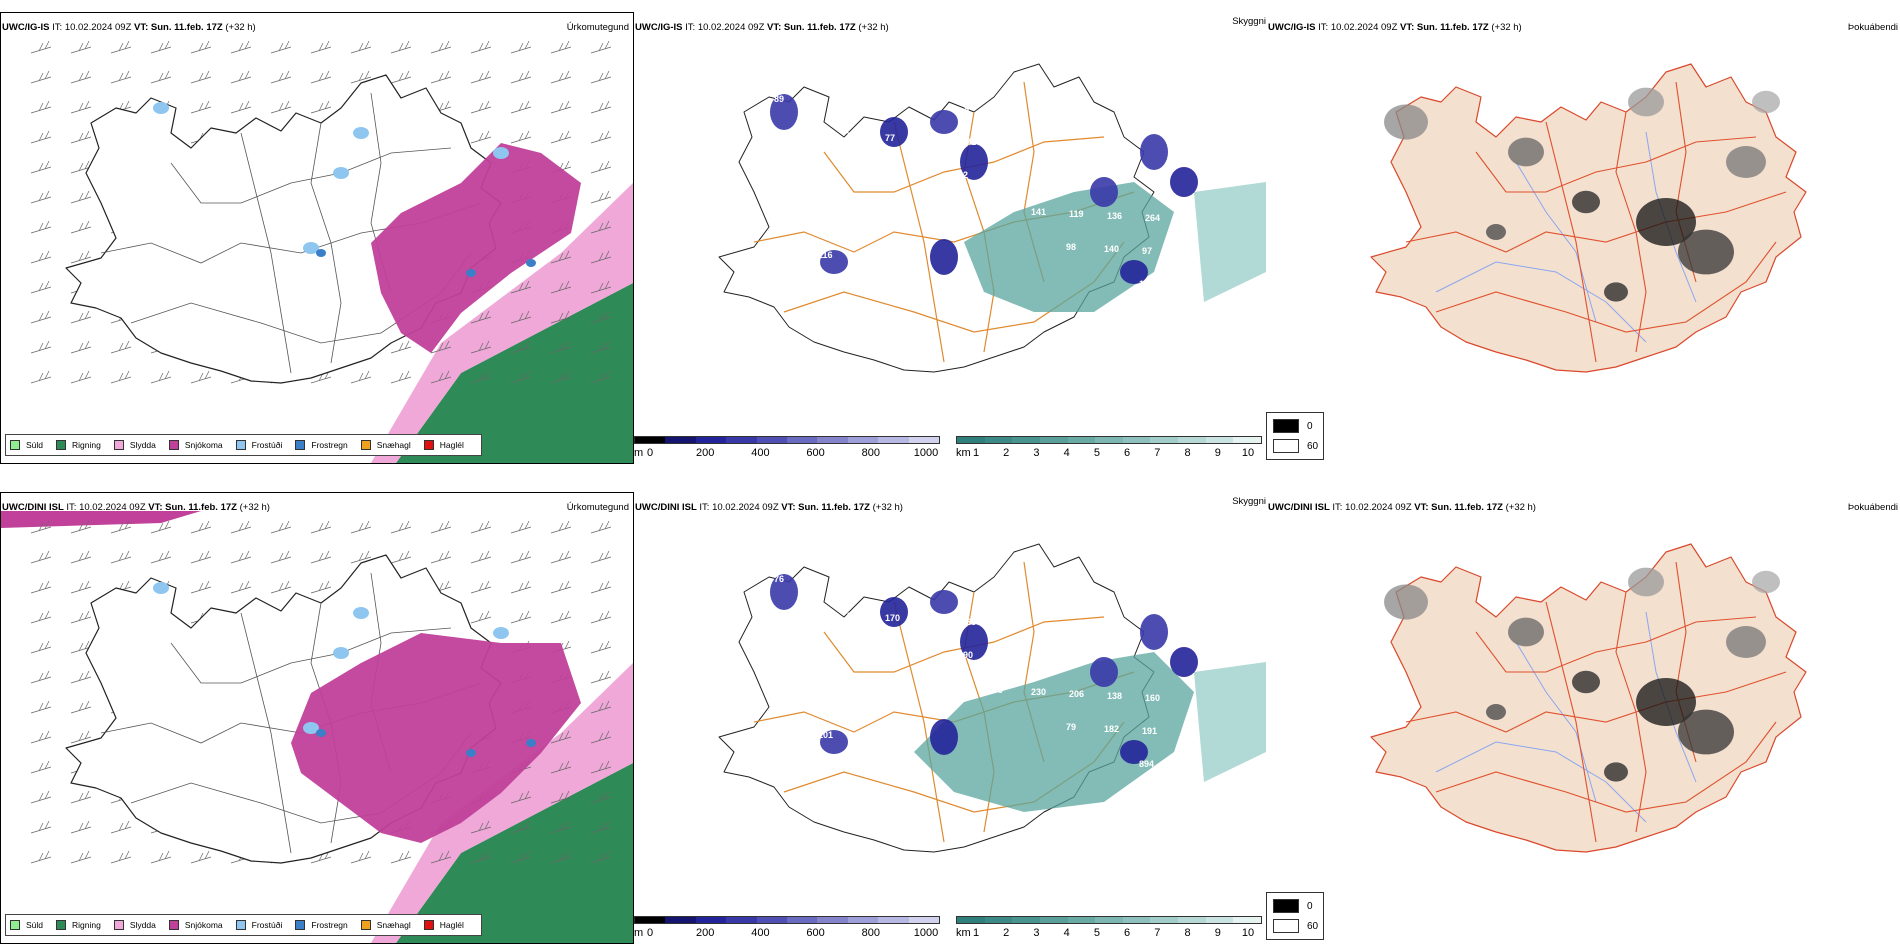 The width and height of the screenshot is (1900, 950). I want to click on visibility-label: 246, so click(895, 585).